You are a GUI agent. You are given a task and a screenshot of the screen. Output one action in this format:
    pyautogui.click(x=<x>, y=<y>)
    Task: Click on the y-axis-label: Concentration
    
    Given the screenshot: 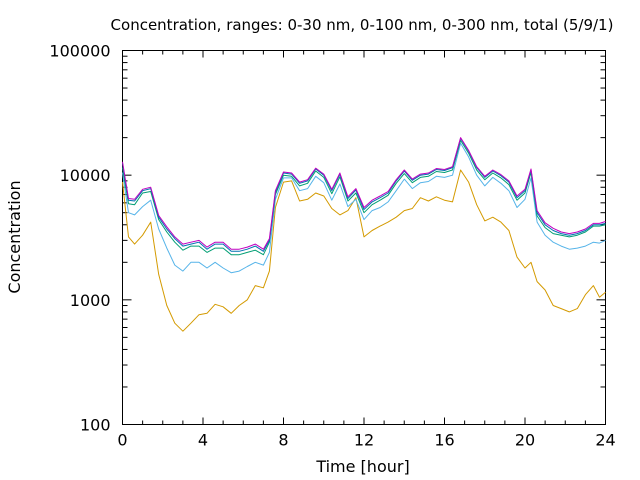 What is the action you would take?
    pyautogui.click(x=14, y=236)
    